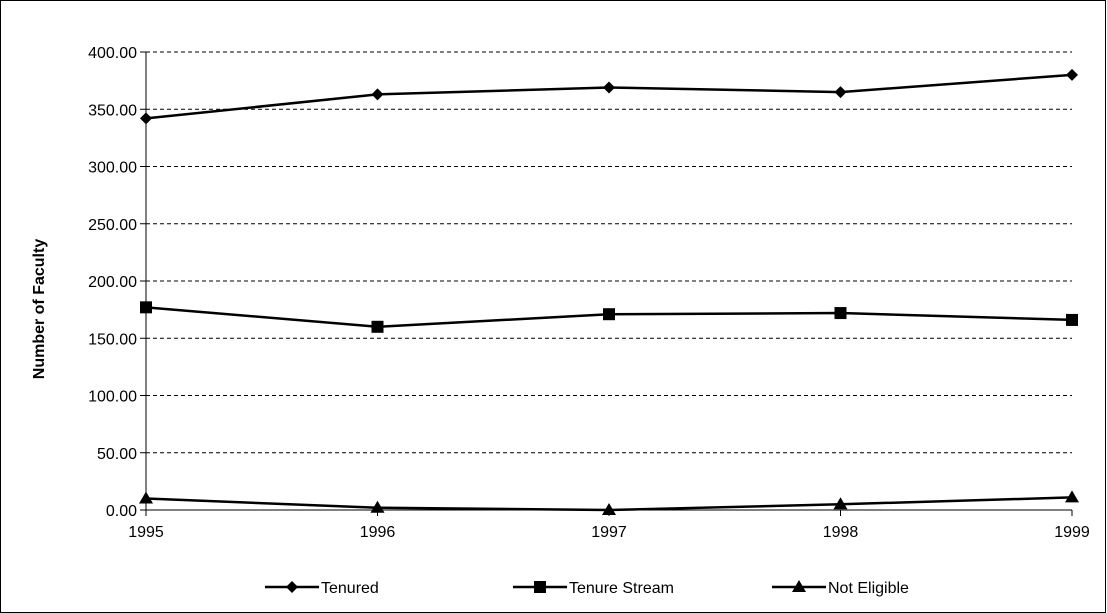 The height and width of the screenshot is (613, 1107). I want to click on y-tick-label: 0.00, so click(121, 511).